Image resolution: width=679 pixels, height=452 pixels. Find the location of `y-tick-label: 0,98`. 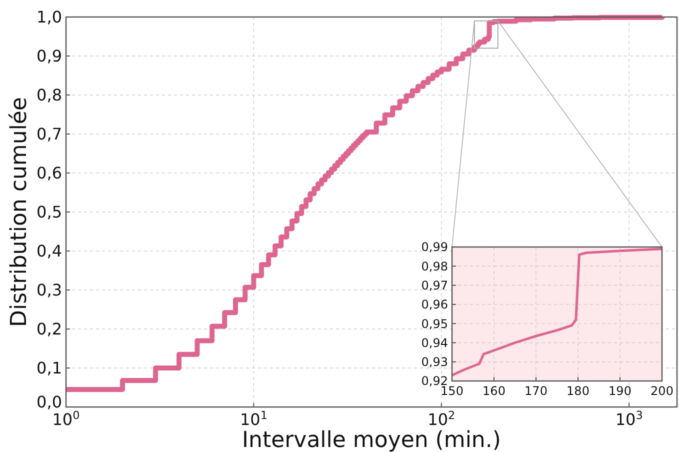

y-tick-label: 0,98 is located at coordinates (434, 266).